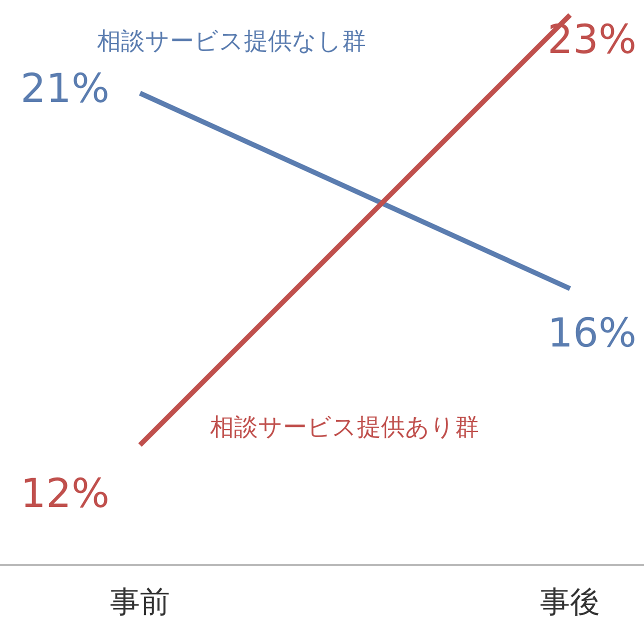 The image size is (644, 620). I want to click on text: 相談サービス提供なし群, so click(231, 41).